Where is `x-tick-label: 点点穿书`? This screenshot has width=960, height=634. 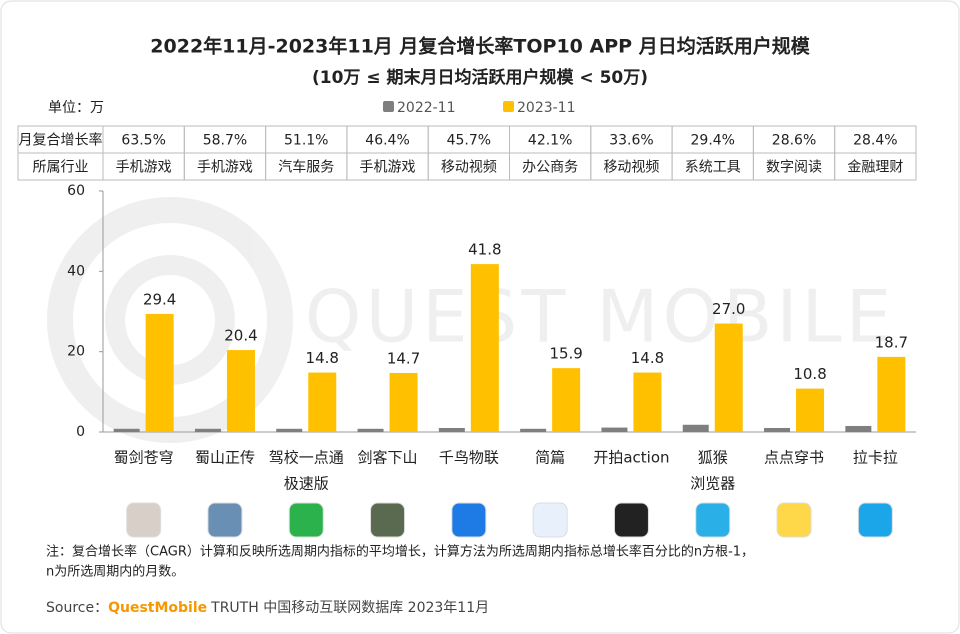
x-tick-label: 点点穿书 is located at coordinates (794, 458).